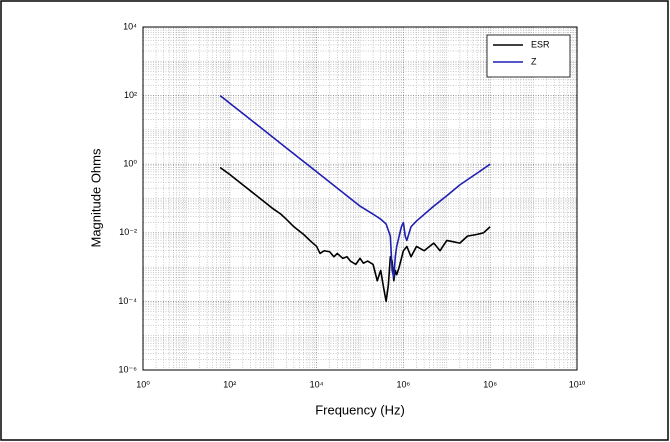 The image size is (670, 442). I want to click on y-tick-label: 10⁻⁴, so click(127, 301).